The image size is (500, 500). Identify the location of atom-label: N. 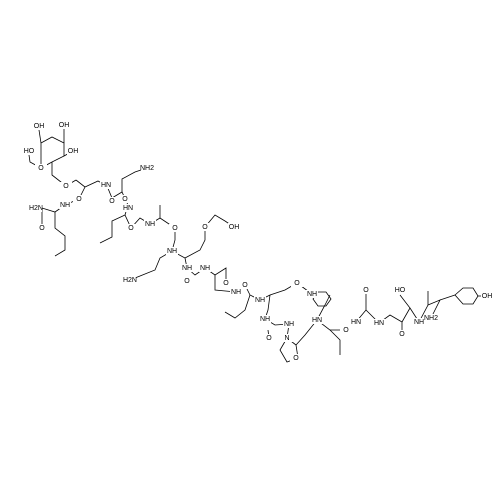
(286, 338).